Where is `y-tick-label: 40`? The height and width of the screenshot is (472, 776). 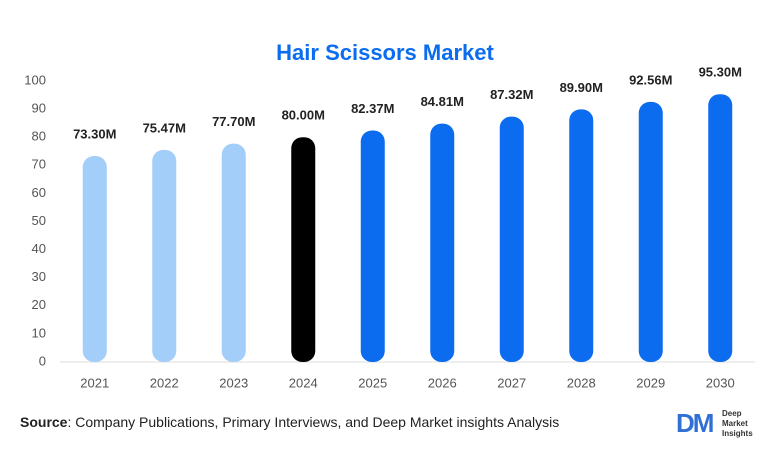 y-tick-label: 40 is located at coordinates (39, 248).